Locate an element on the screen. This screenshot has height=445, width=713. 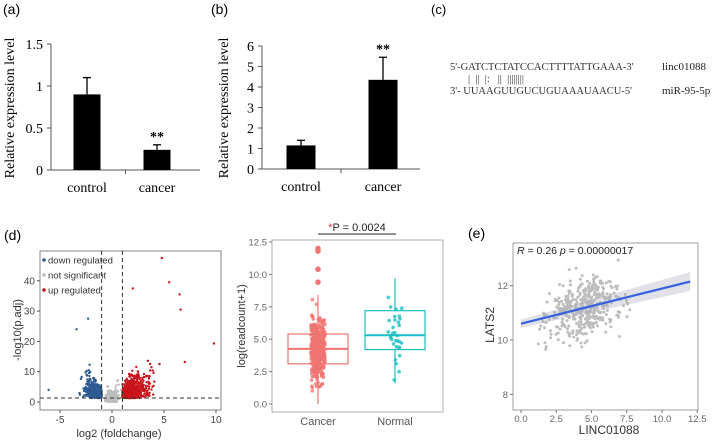
y-tick-label: 0 is located at coordinates (250, 170).